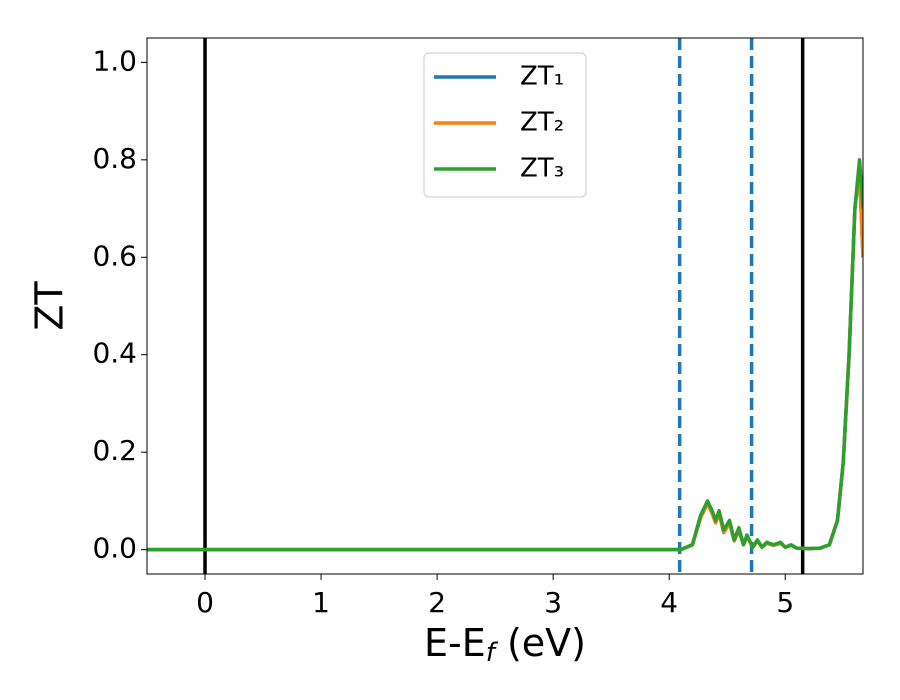 The image size is (900, 700). I want to click on x-axis-label: E-Ef (eV), so click(505, 644).